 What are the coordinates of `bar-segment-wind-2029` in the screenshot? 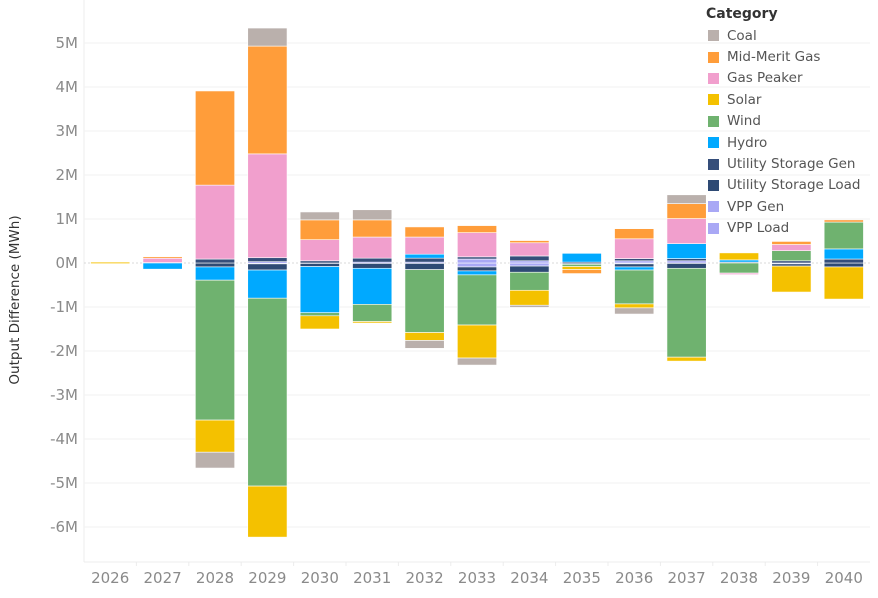 It's located at (267, 392).